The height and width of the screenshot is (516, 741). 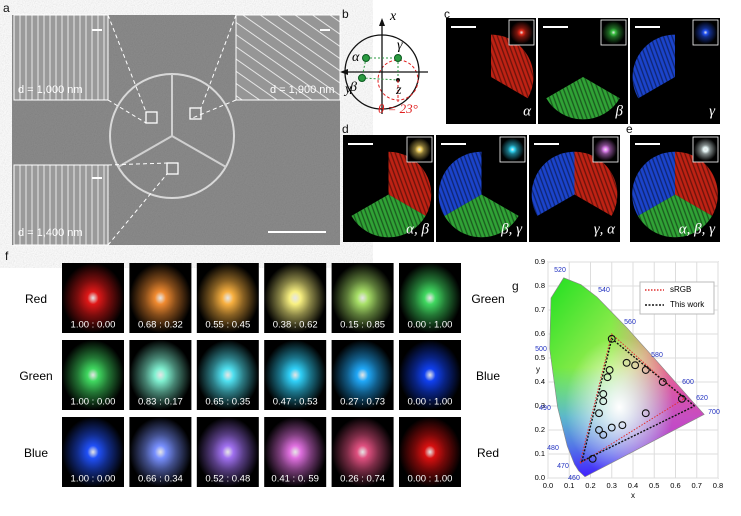 What do you see at coordinates (362, 479) in the screenshot?
I see `mix-ratio: 0.26 : 0.74` at bounding box center [362, 479].